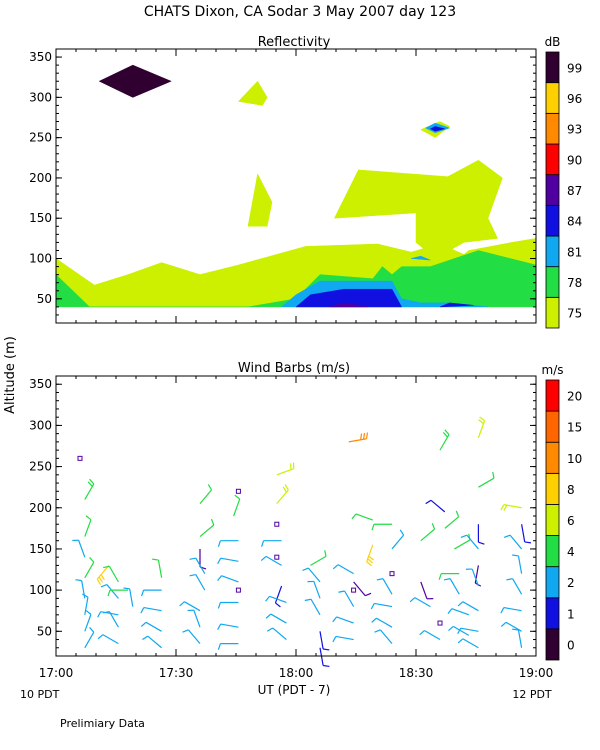 This screenshot has width=600, height=750. Describe the element at coordinates (574, 68) in the screenshot. I see `colorbar-label: 99` at that location.